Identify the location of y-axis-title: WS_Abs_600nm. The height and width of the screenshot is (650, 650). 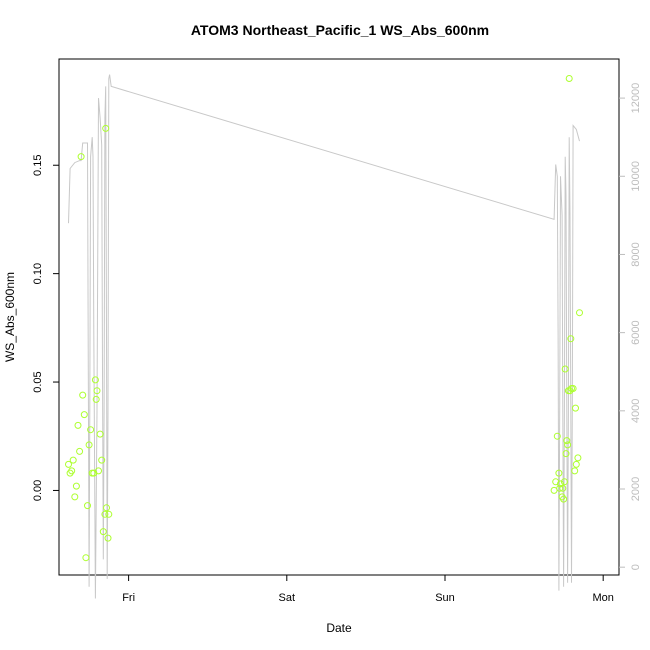
(10, 317).